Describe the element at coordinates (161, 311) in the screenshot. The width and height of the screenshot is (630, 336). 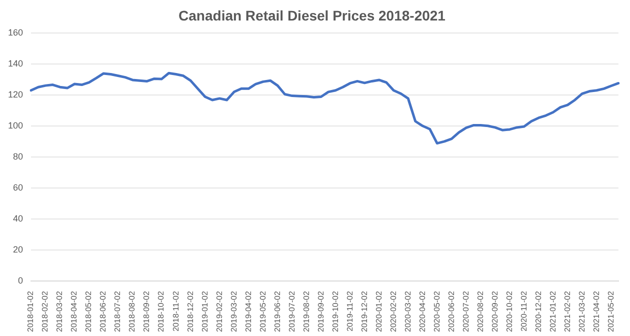
I see `x-tick-label: 2018-10-02` at that location.